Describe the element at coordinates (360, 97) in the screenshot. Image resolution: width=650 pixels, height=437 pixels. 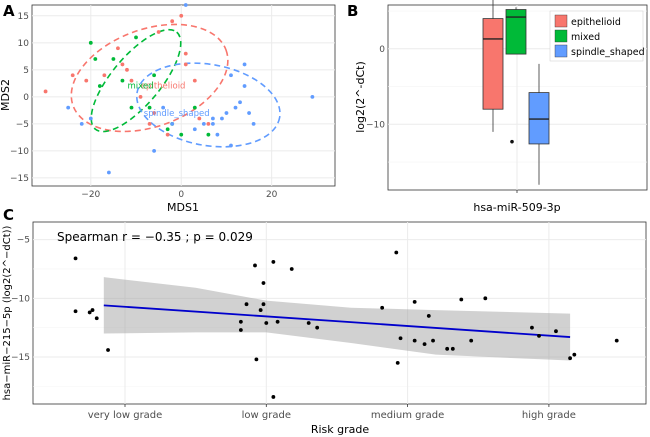
I see `boxplot-y-axis-title: log2(2^-dCt)` at that location.